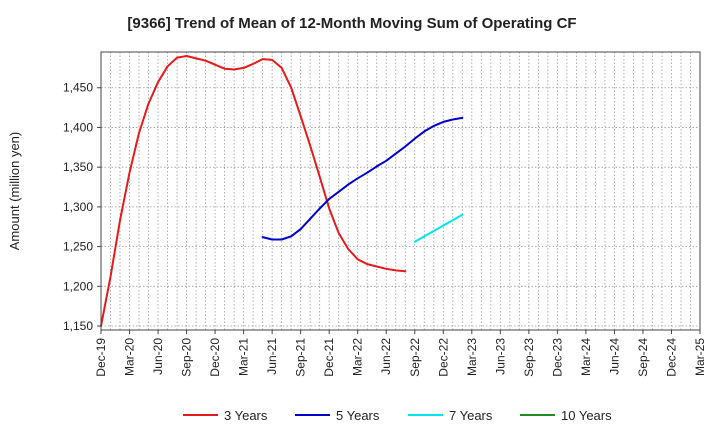  What do you see at coordinates (130, 357) in the screenshot?
I see `x-tick-label: Mar-20` at bounding box center [130, 357].